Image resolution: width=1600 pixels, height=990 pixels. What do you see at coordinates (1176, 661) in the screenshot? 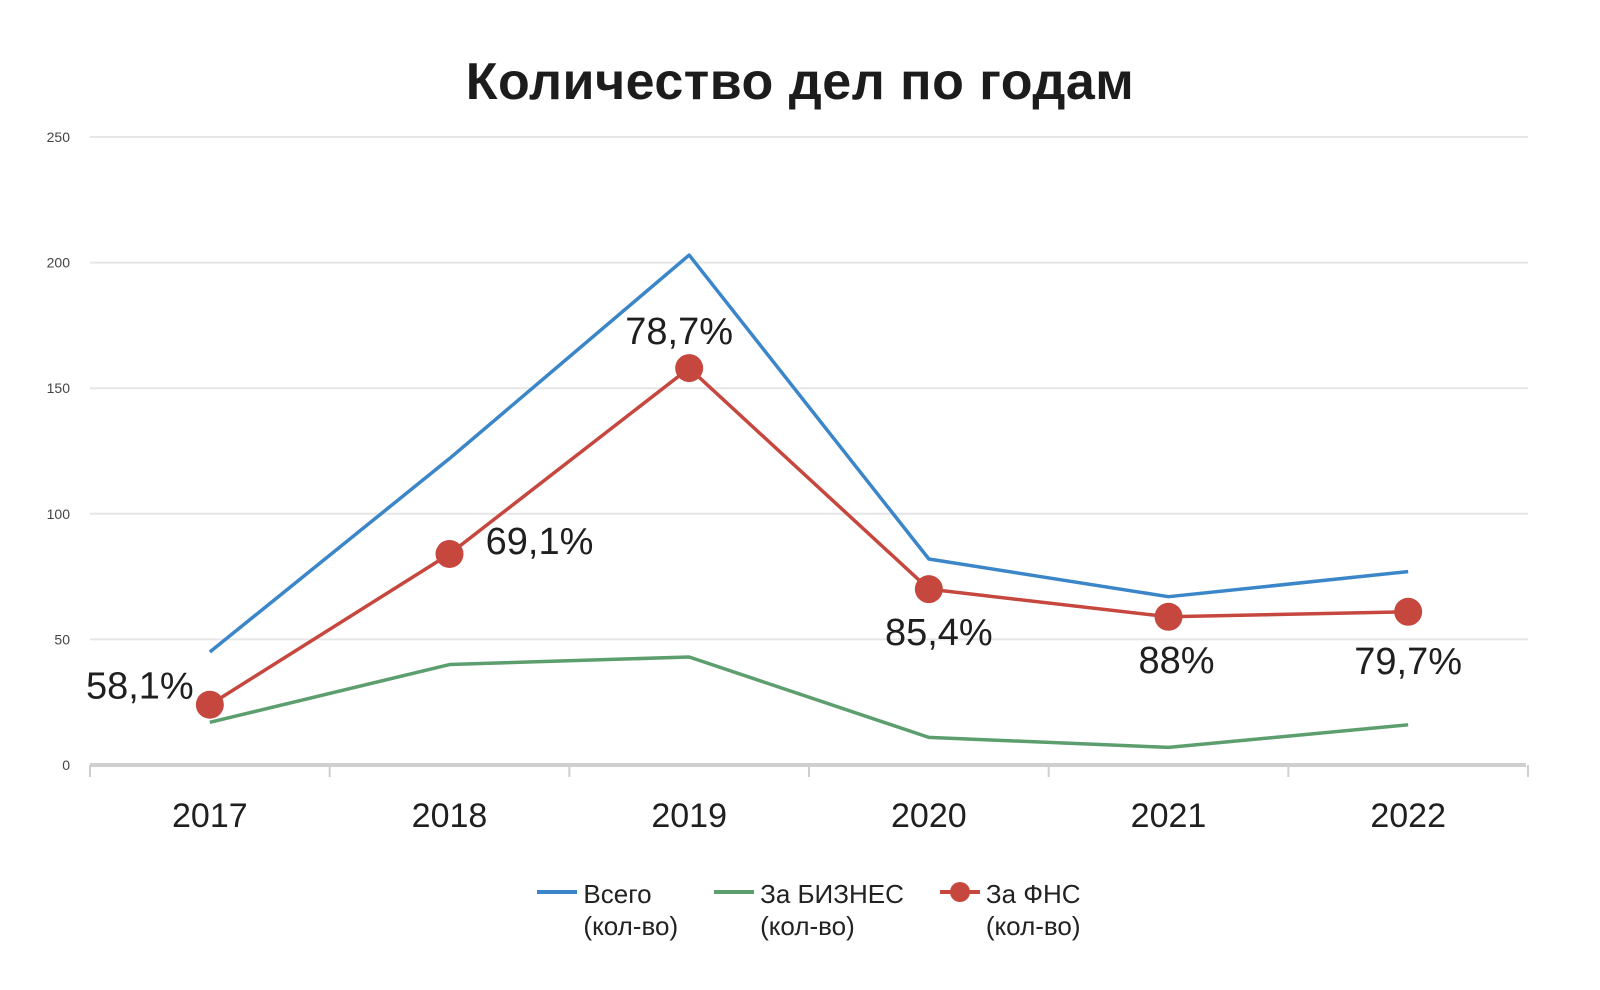
I see `data-label-2021: 88%` at bounding box center [1176, 661].